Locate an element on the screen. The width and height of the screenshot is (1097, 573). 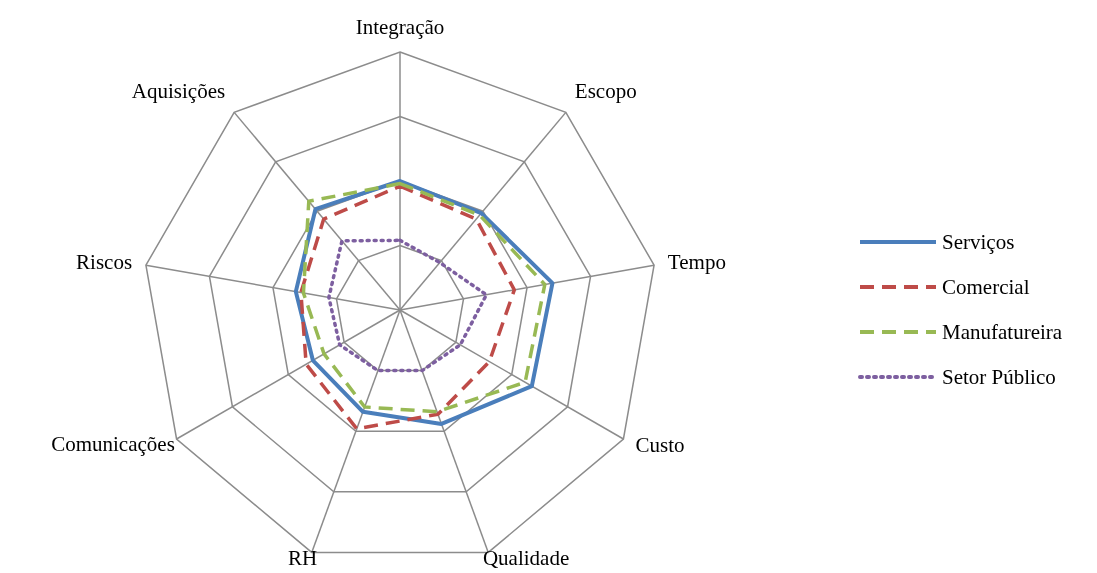
legend-label: Setor Público is located at coordinates (999, 377).